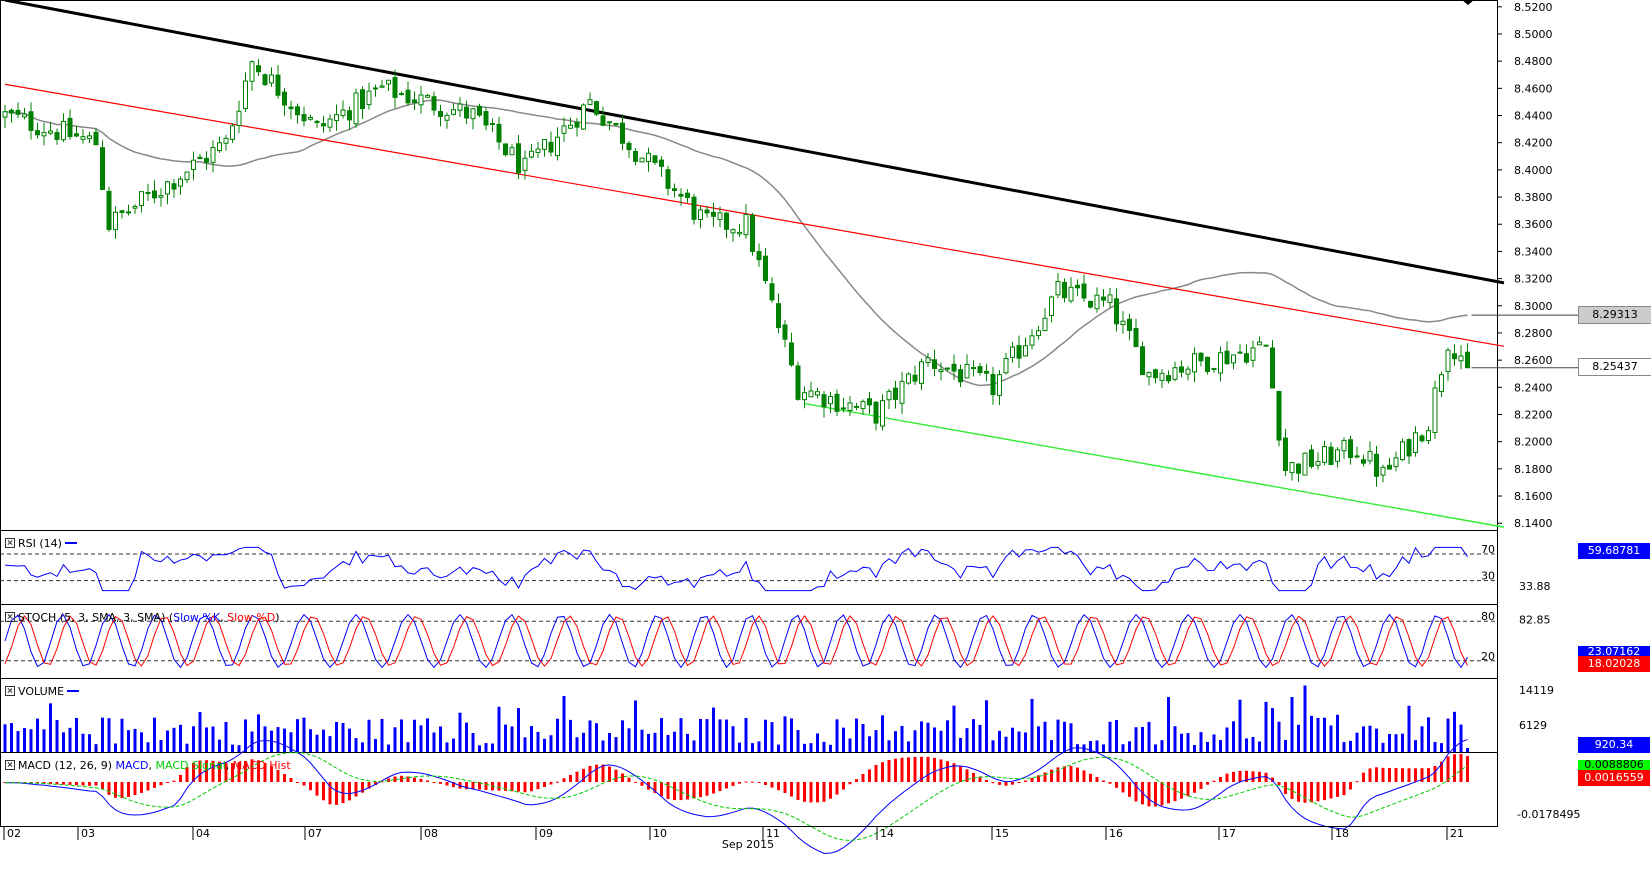  What do you see at coordinates (1614, 745) in the screenshot?
I see `volume-value-tag: 920.34` at bounding box center [1614, 745].